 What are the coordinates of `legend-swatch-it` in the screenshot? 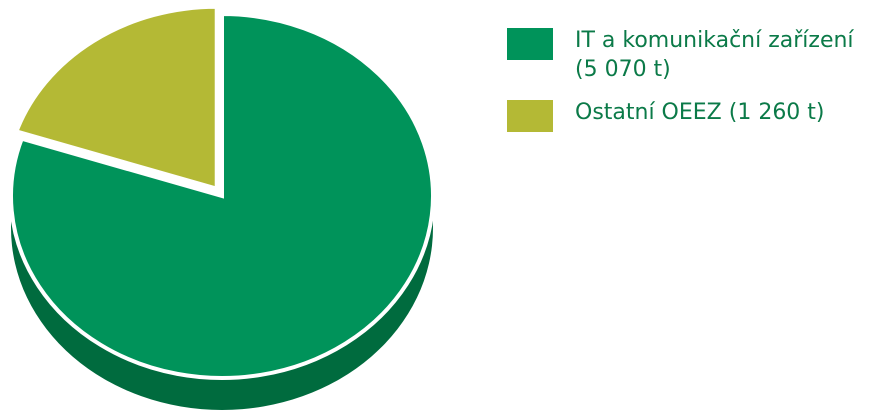 It's located at (530, 44).